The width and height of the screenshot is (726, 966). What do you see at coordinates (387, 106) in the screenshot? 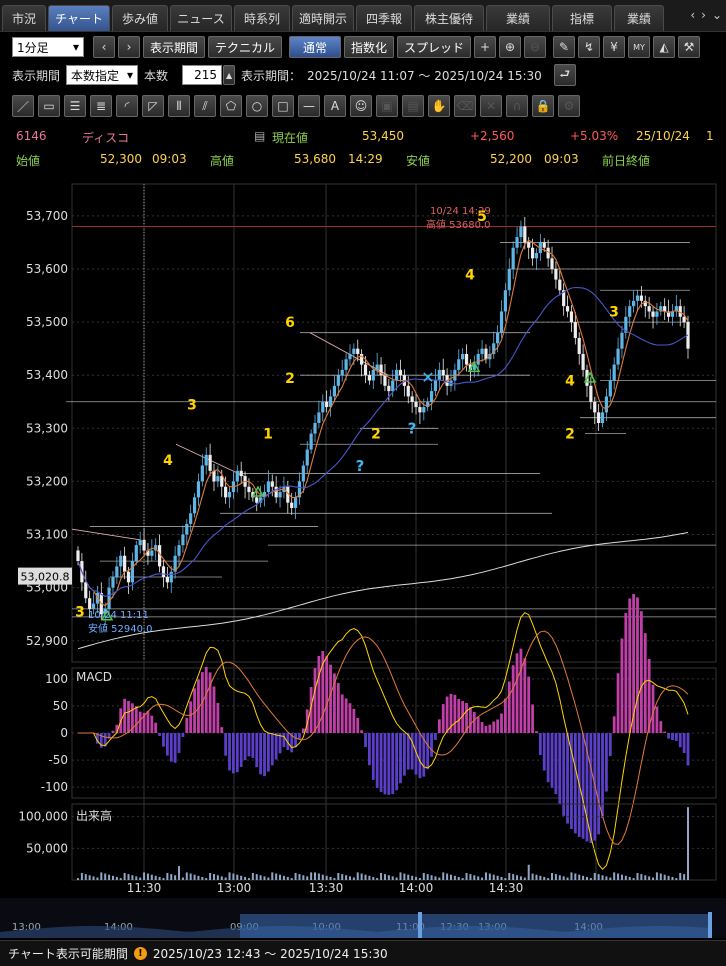
I see `copy-icon: ▣` at bounding box center [387, 106].